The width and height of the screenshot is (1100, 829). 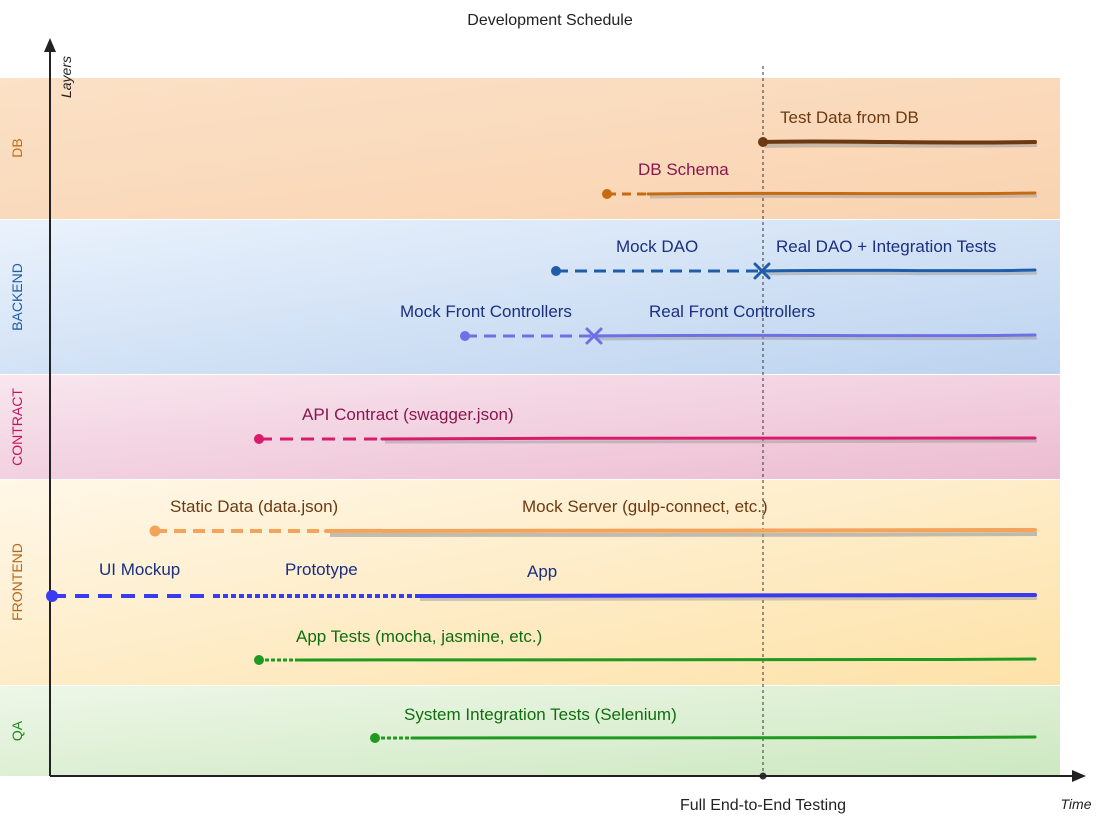 I want to click on x-axis-label: Time, so click(x=1076, y=804).